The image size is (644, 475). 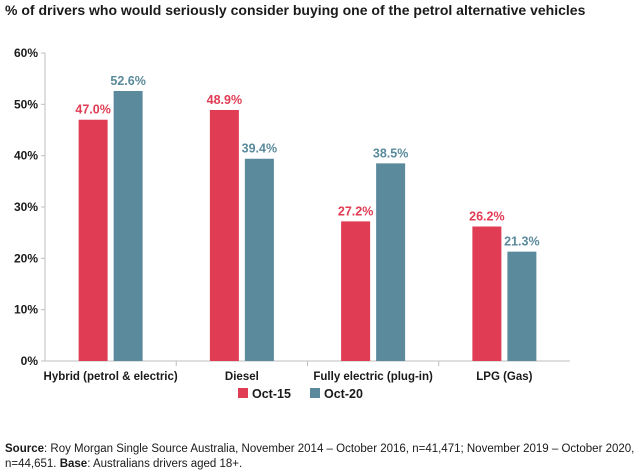 I want to click on data-label: 21.3%, so click(x=521, y=242).